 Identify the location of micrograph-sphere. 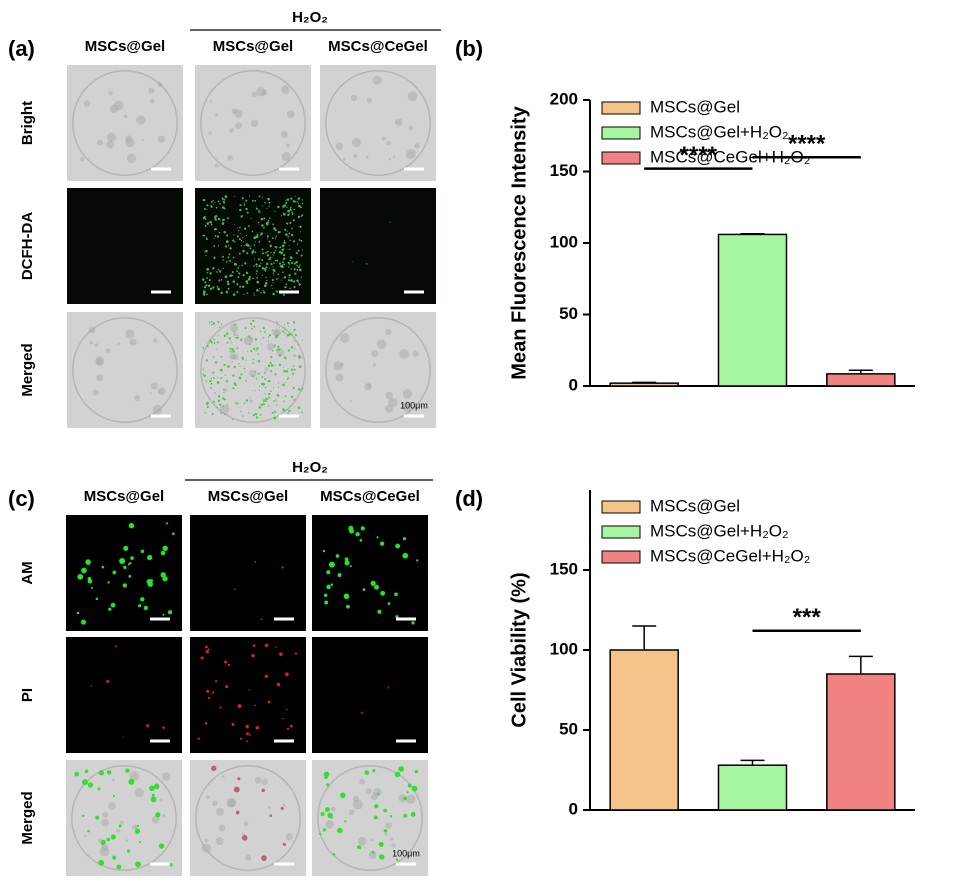
(125, 370).